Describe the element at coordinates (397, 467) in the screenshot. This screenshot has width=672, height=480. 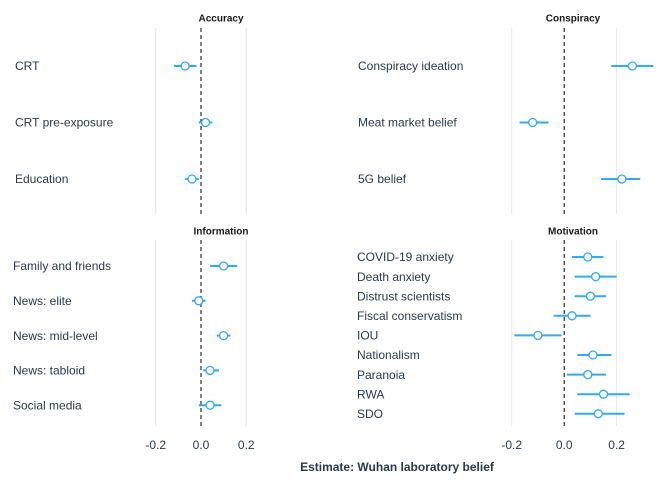
I see `x-axis-title: Estimate: Wuhan laboratory belief` at that location.